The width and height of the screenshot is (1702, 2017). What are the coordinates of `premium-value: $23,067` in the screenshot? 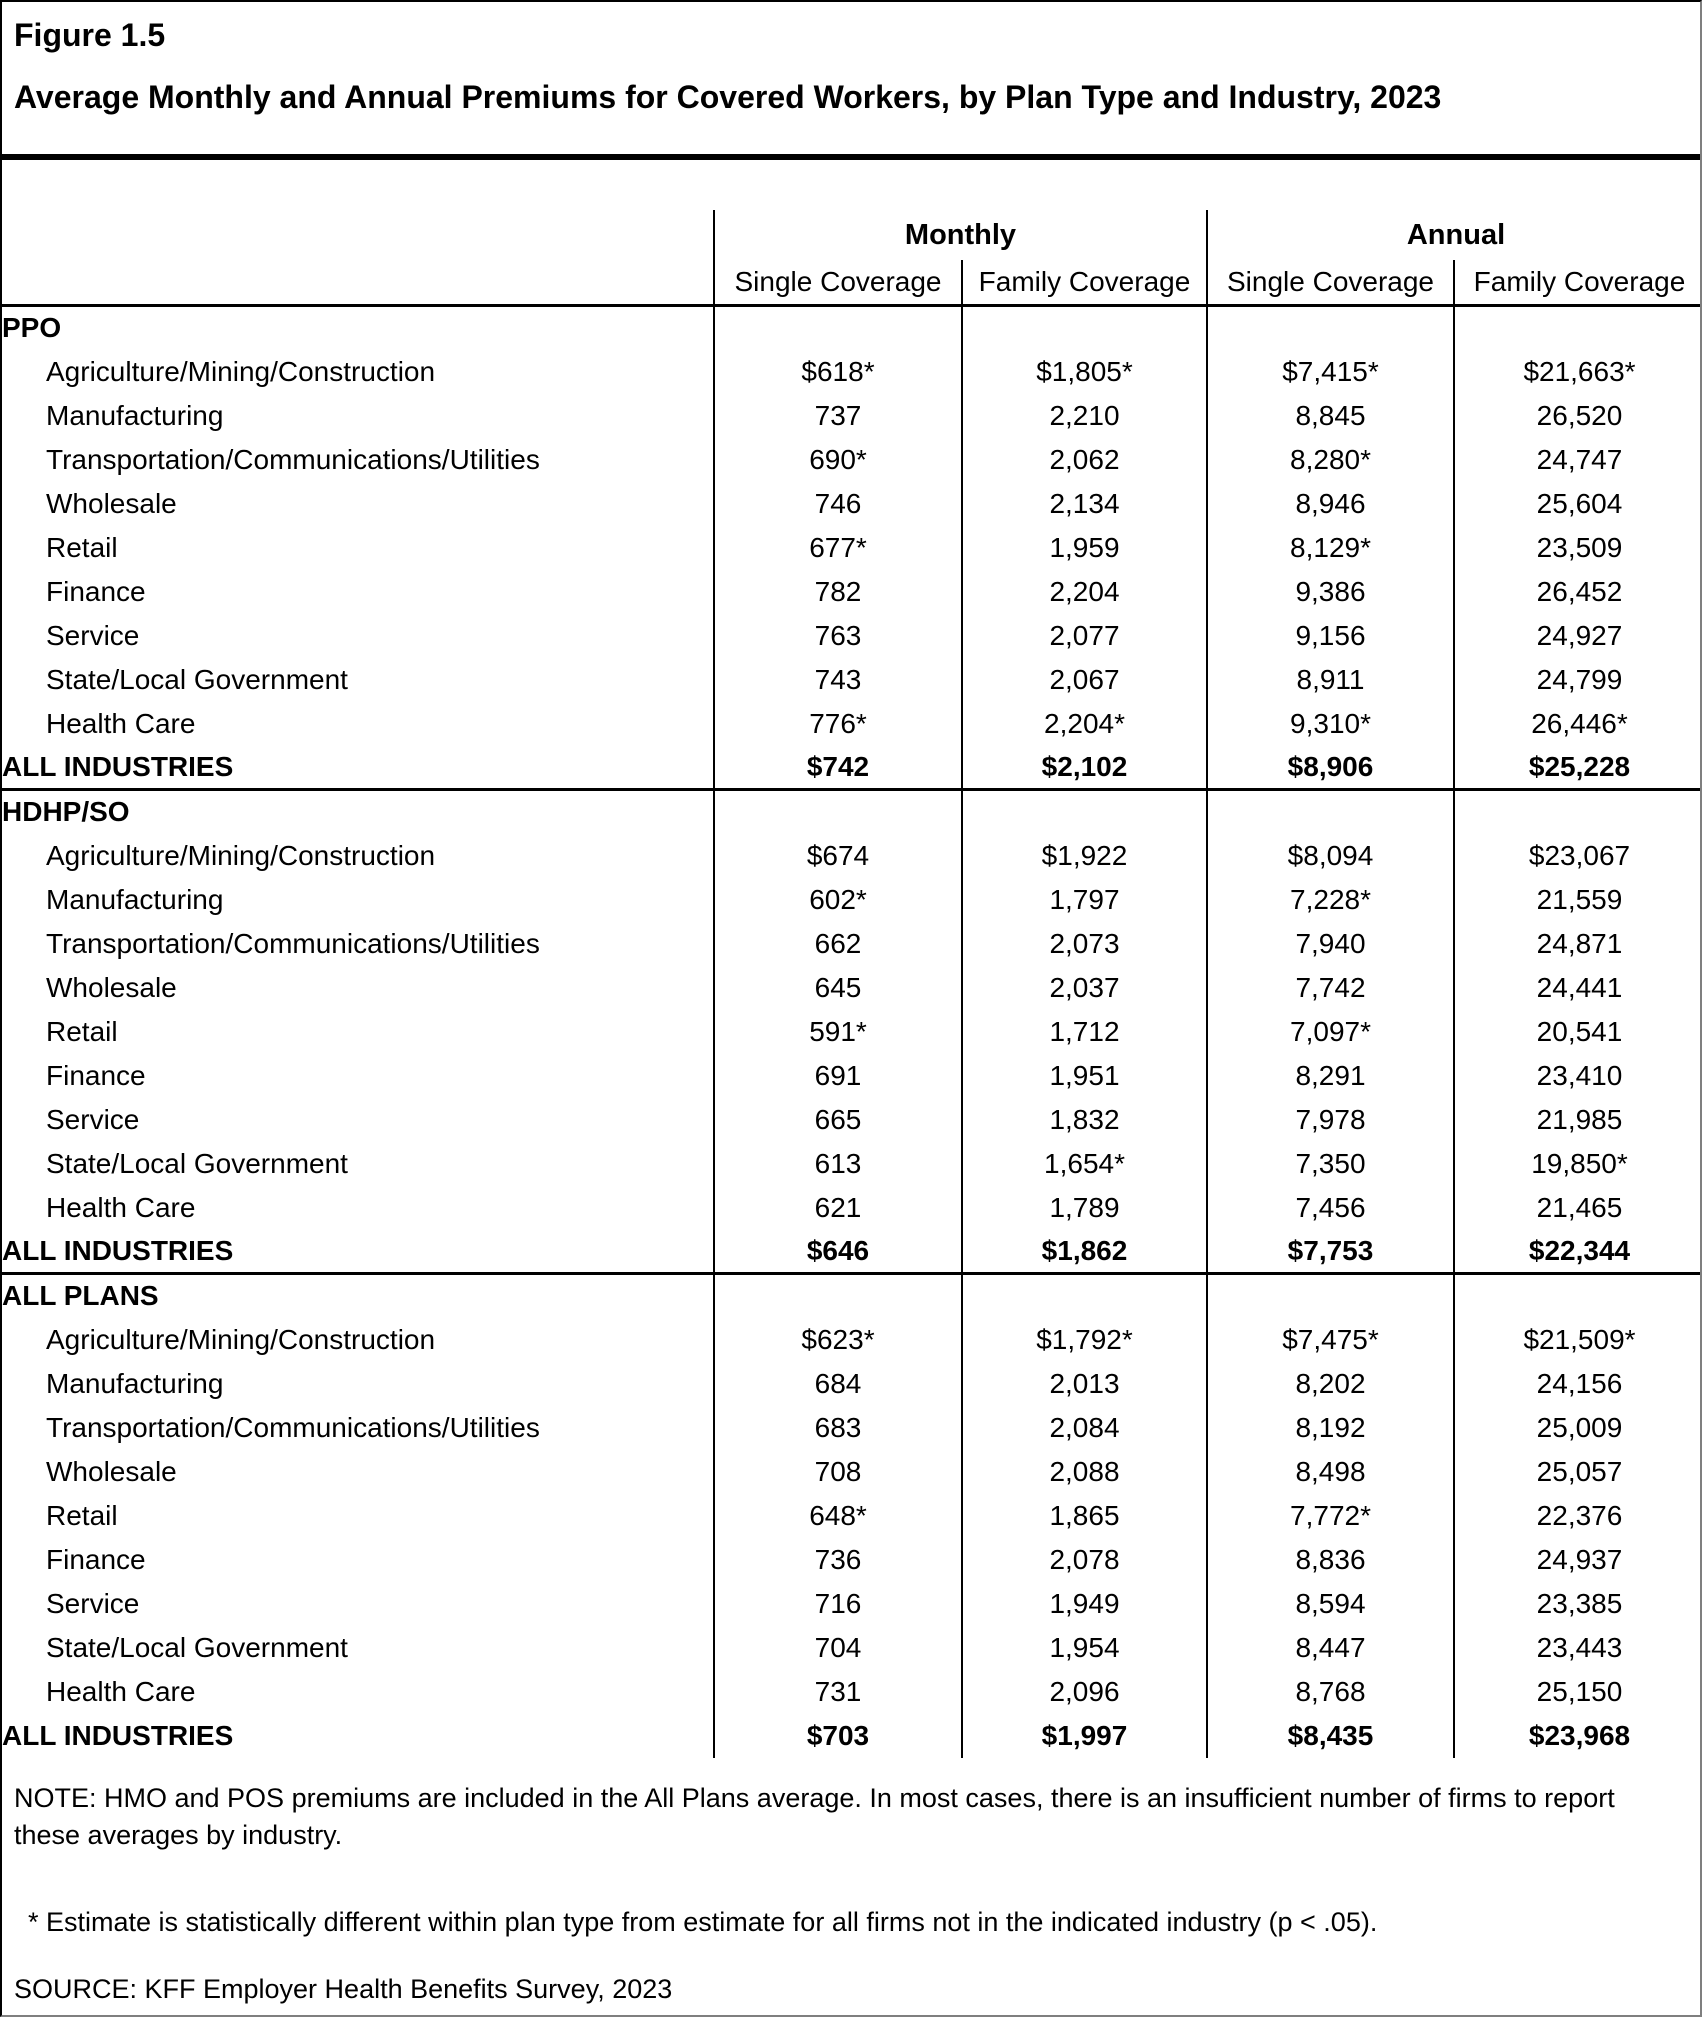 It's located at (1576, 855).